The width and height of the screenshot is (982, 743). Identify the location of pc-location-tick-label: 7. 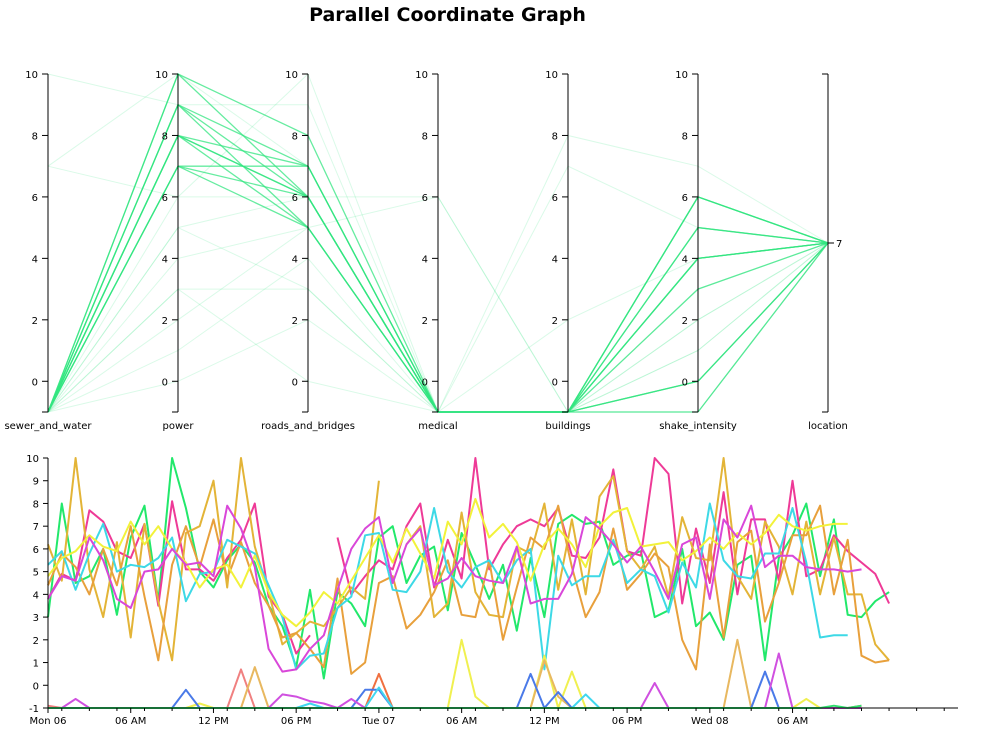
(839, 244).